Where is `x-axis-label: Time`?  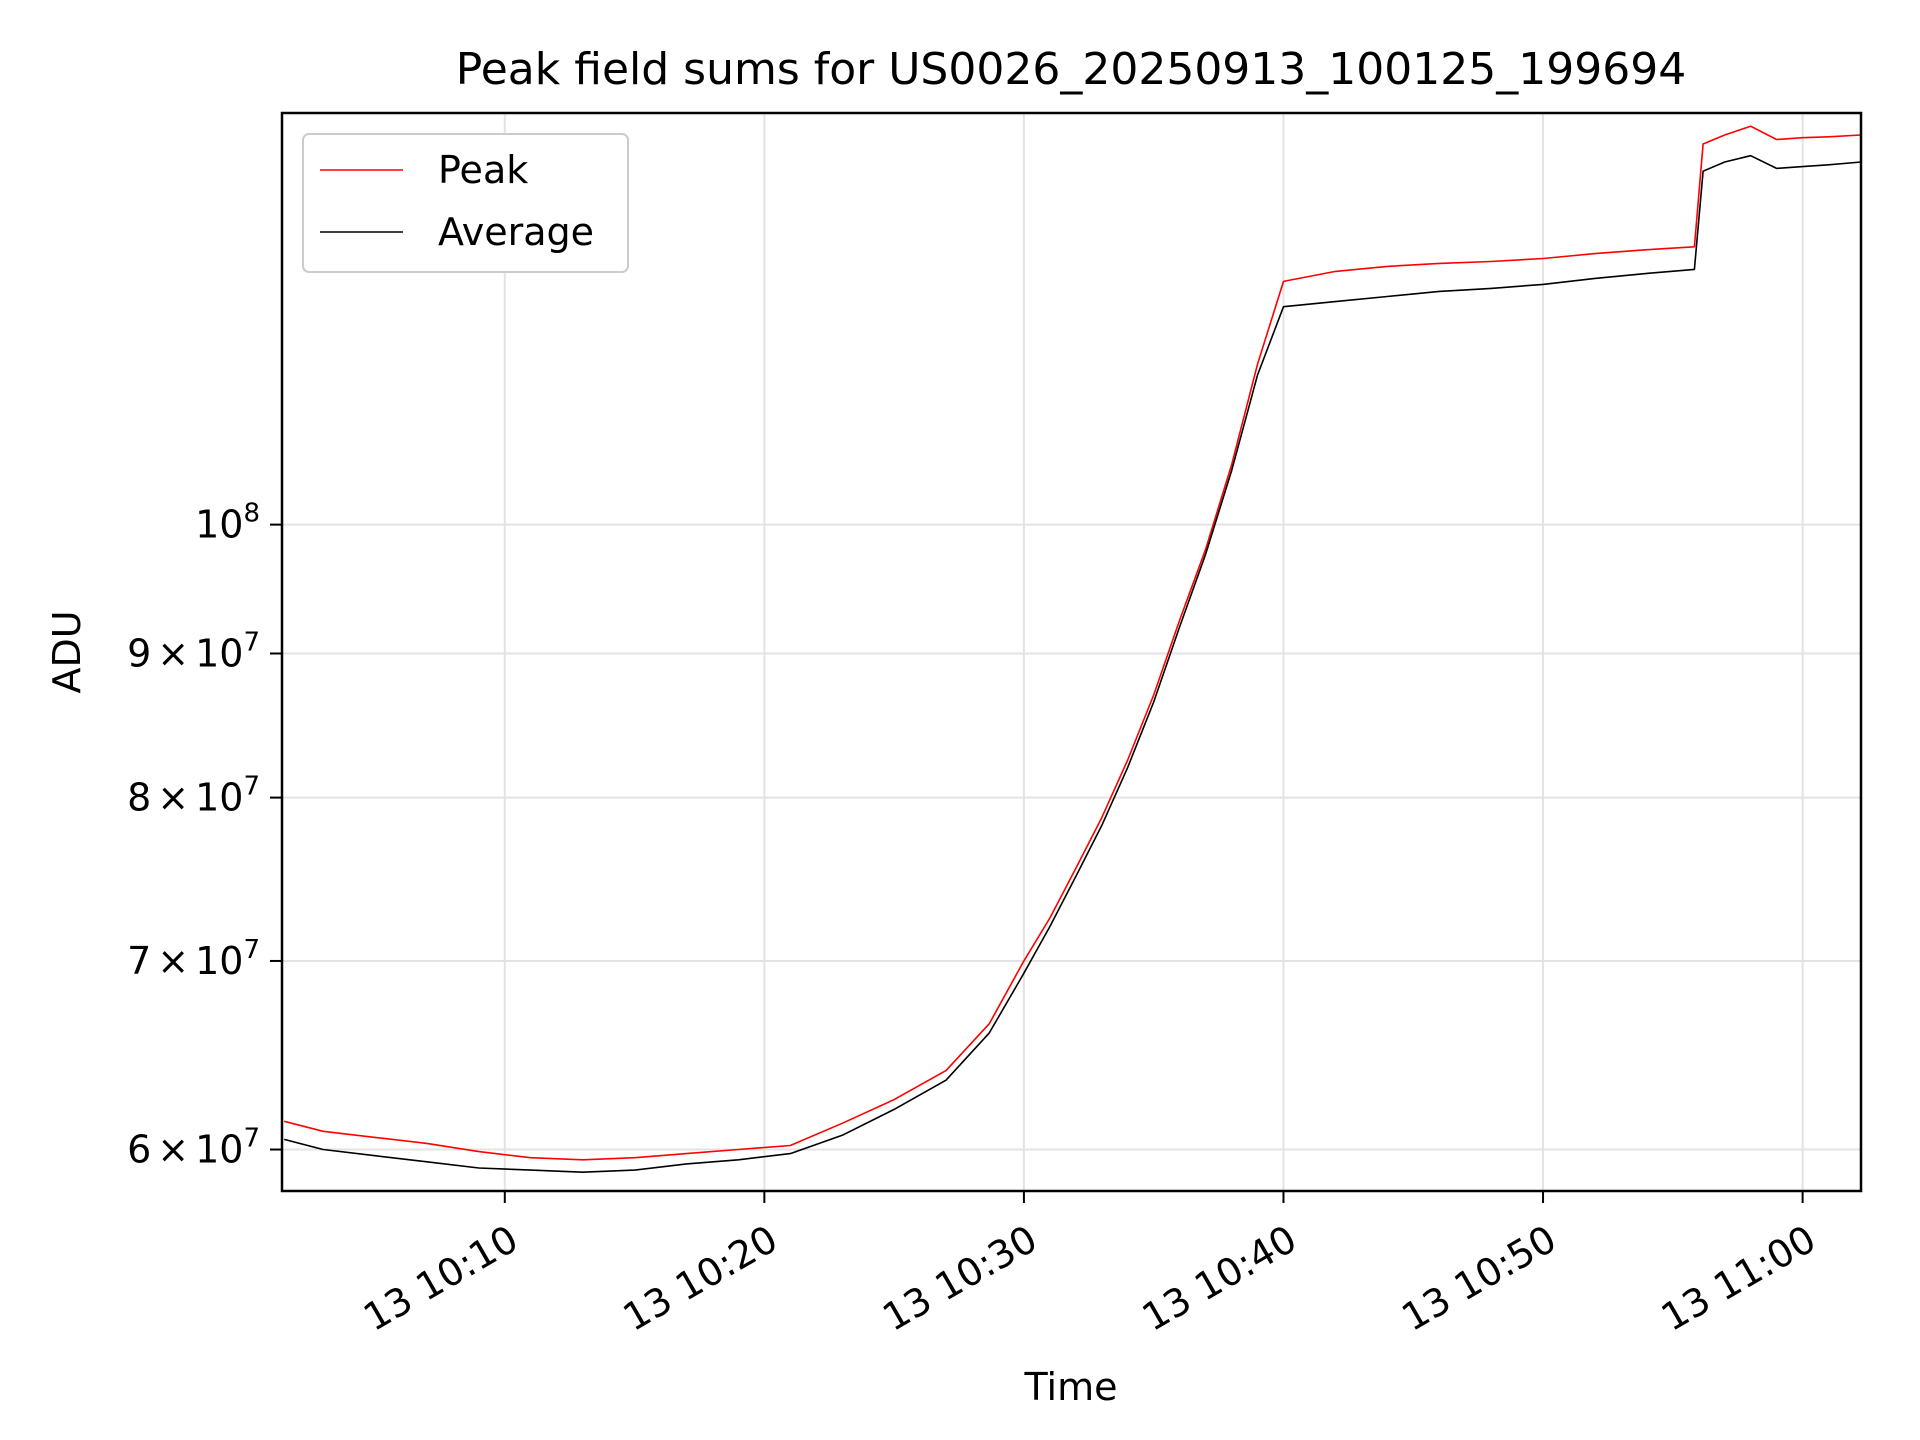
x-axis-label: Time is located at coordinates (1071, 1387).